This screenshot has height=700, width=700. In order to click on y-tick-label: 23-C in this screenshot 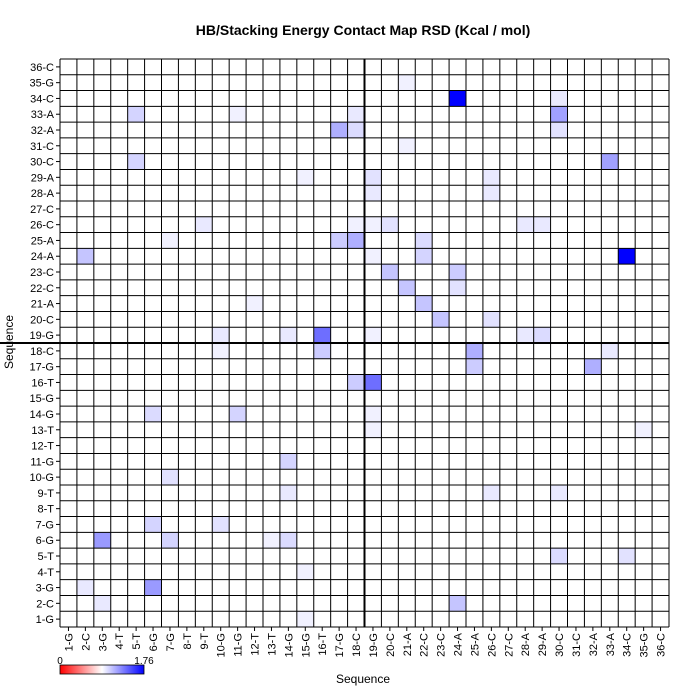, I will do `click(42, 273)`.